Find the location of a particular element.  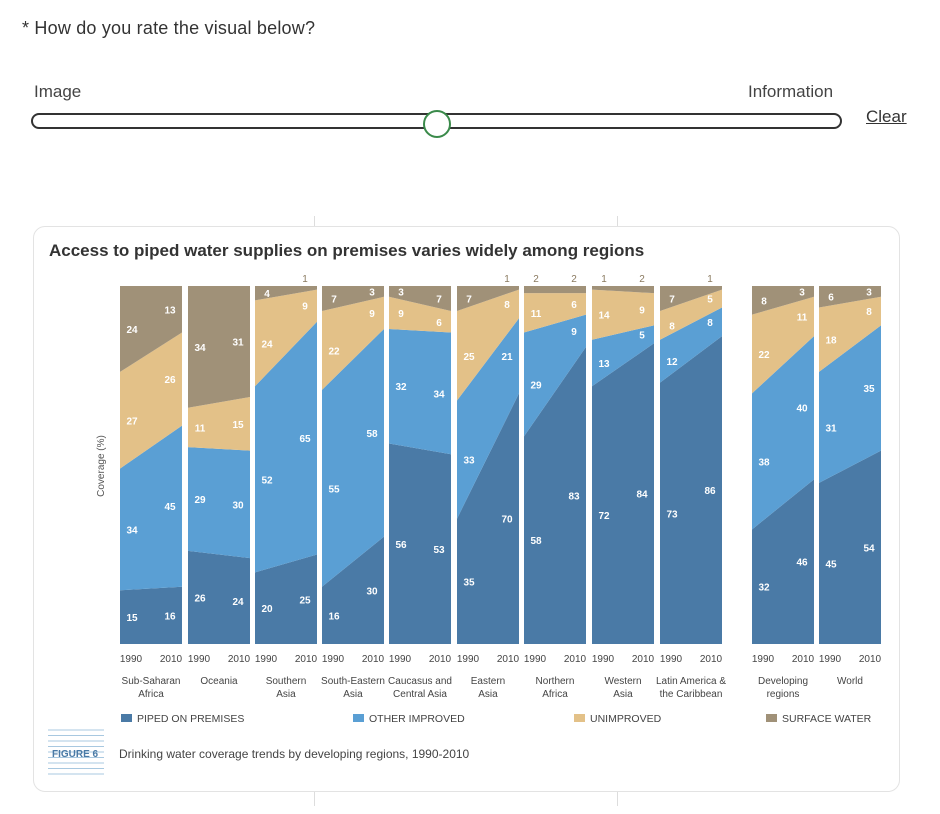

region-label: Developing is located at coordinates (783, 681).